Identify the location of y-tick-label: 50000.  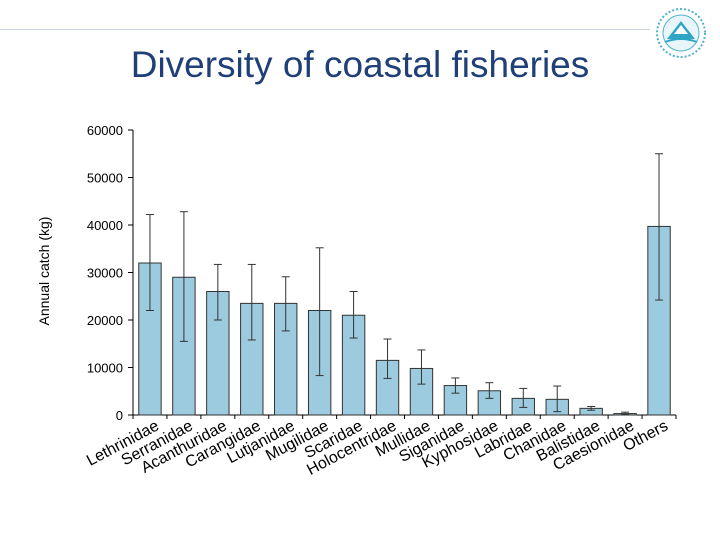
(105, 178).